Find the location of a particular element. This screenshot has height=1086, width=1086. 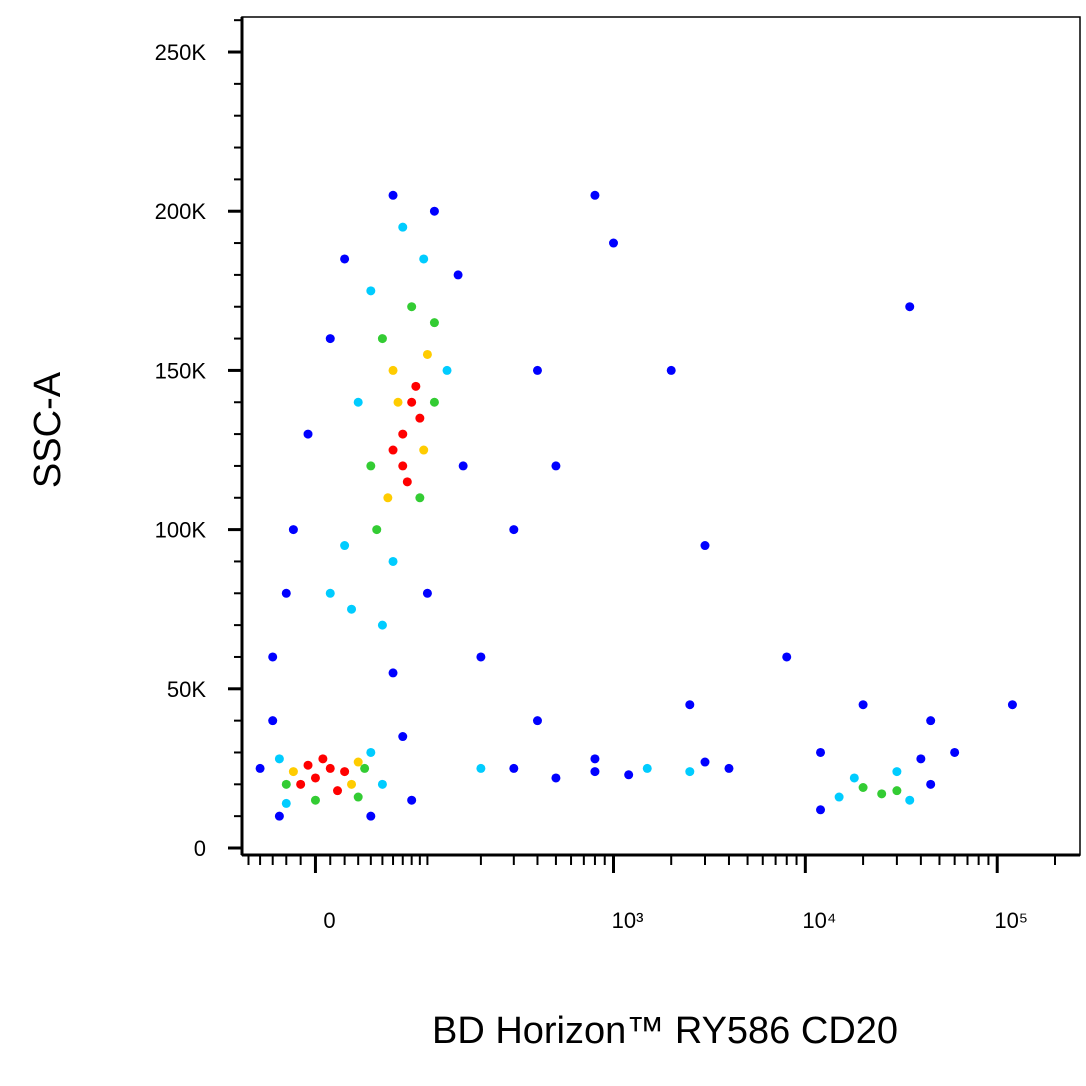

y-tick-label: 0 is located at coordinates (200, 848).